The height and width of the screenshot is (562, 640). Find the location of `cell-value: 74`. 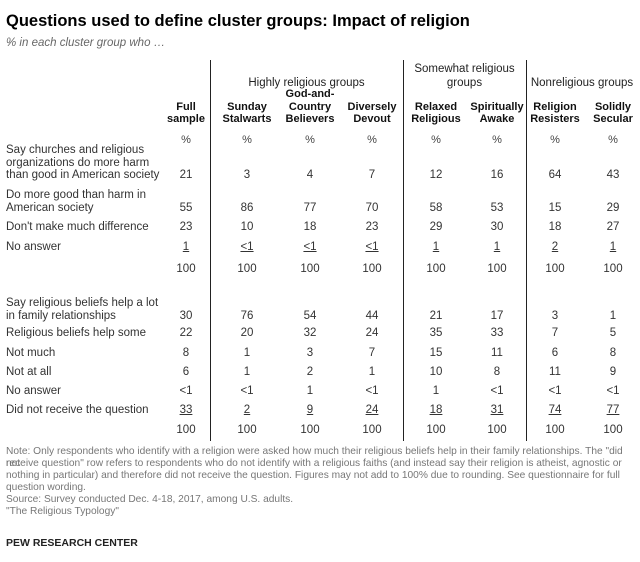

cell-value: 74 is located at coordinates (555, 410).